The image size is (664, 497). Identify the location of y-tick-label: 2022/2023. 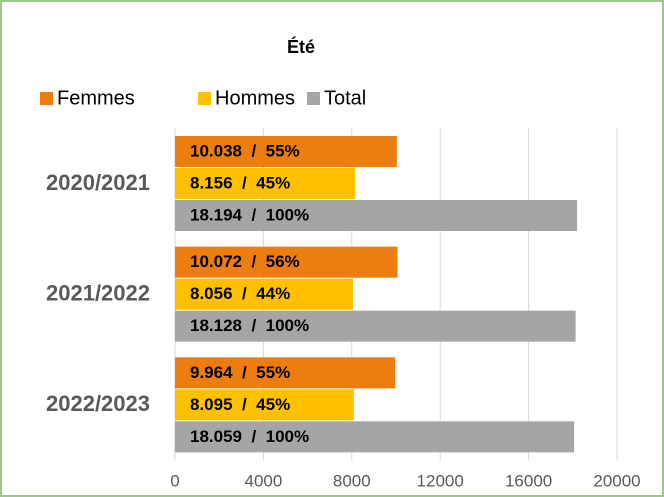
(98, 403).